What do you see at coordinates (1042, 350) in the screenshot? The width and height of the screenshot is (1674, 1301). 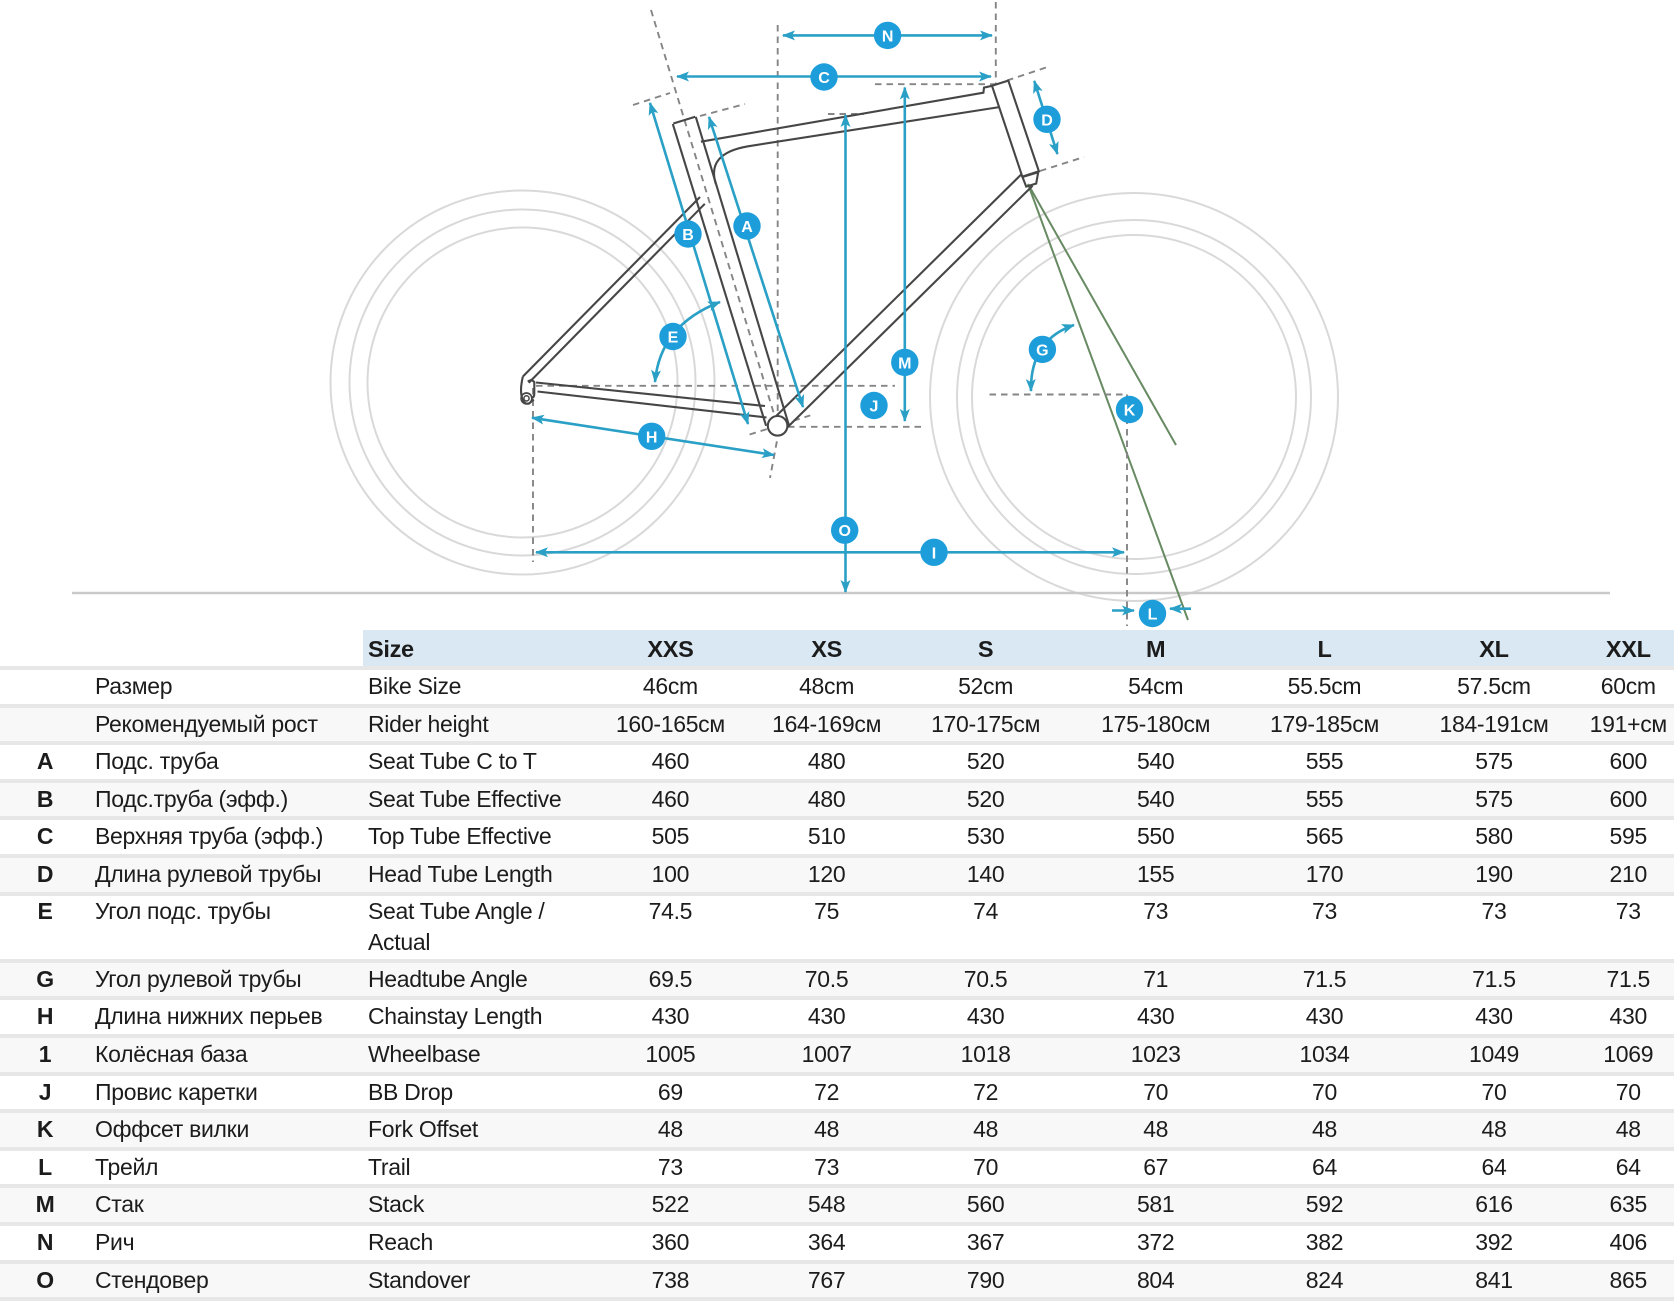 I see `svg-text: G` at bounding box center [1042, 350].